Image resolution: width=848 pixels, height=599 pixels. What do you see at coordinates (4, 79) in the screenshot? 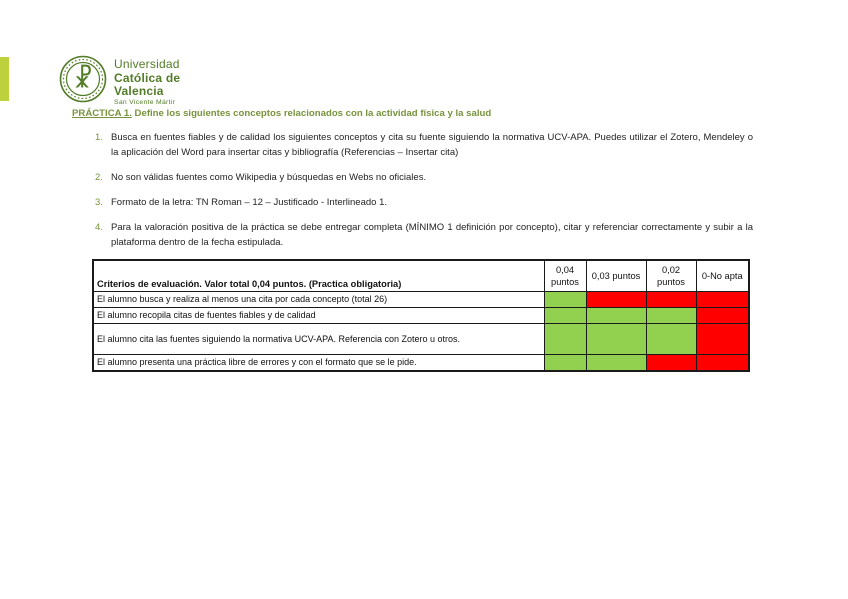
I see `left-accent-bar` at bounding box center [4, 79].